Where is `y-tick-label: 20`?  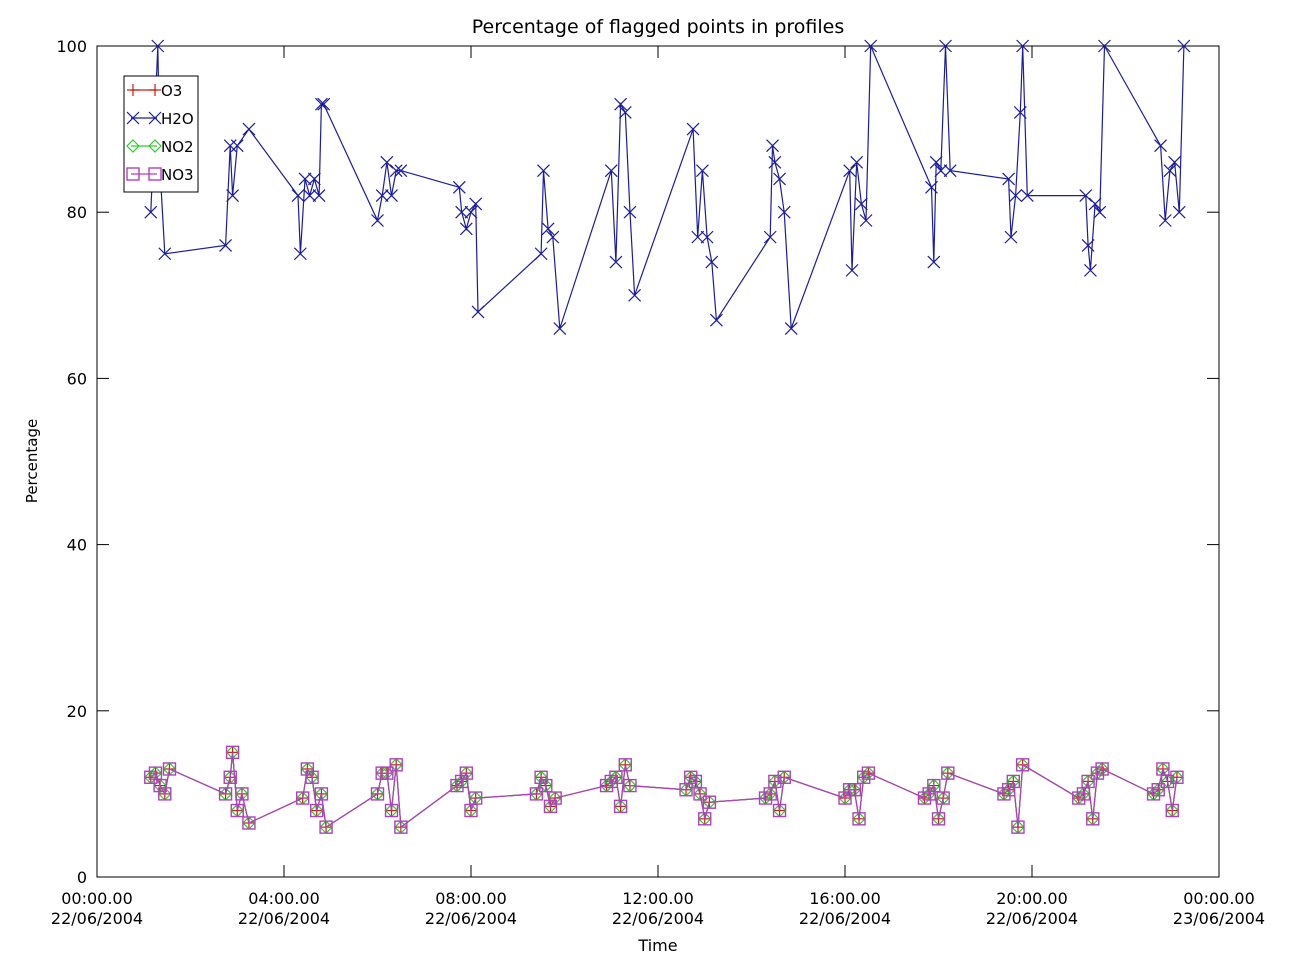 y-tick-label: 20 is located at coordinates (77, 711).